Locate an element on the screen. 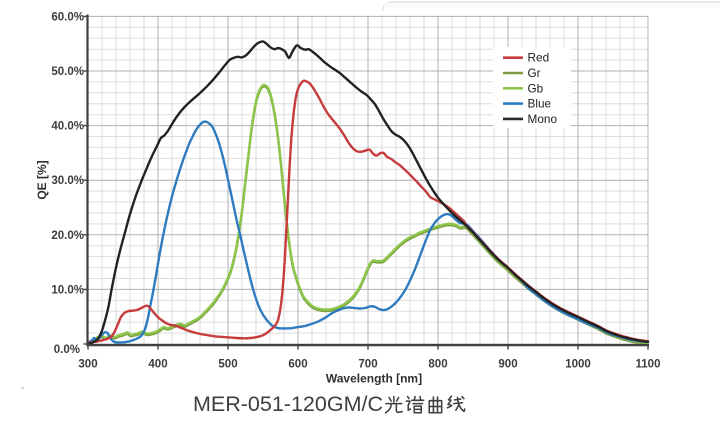 The height and width of the screenshot is (436, 720). svg-text: Gb is located at coordinates (536, 88).